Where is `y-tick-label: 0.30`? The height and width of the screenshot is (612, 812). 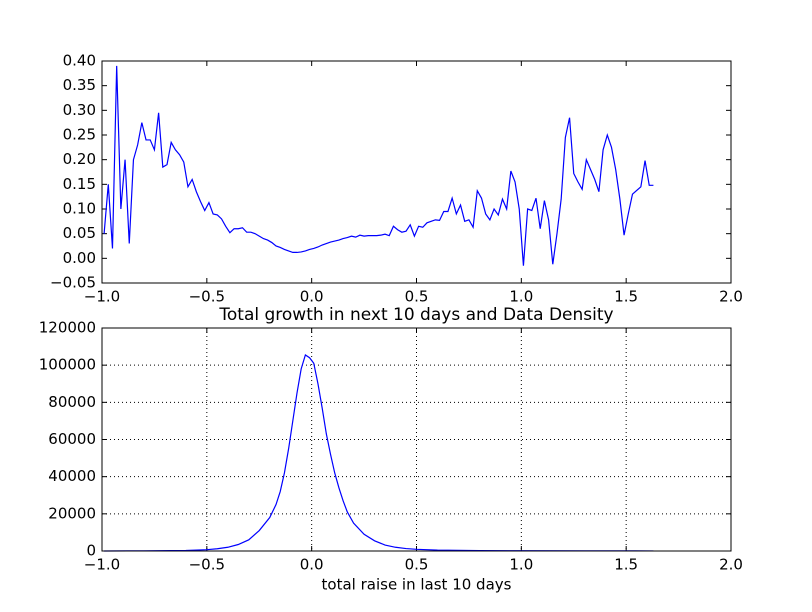
y-tick-label: 0.30 is located at coordinates (79, 110).